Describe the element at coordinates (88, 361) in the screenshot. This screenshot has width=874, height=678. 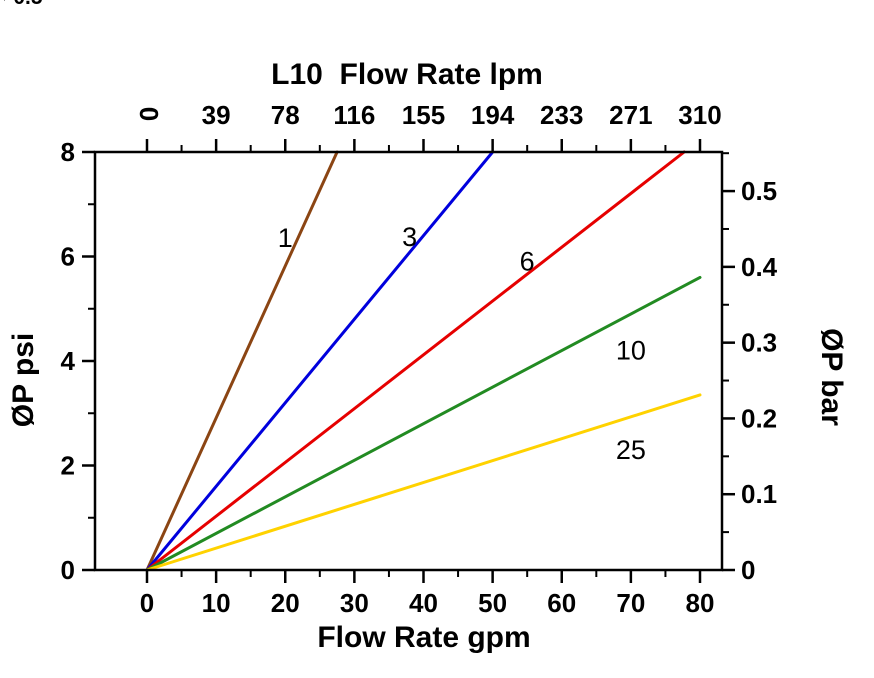
I see `left-axis-ticks` at that location.